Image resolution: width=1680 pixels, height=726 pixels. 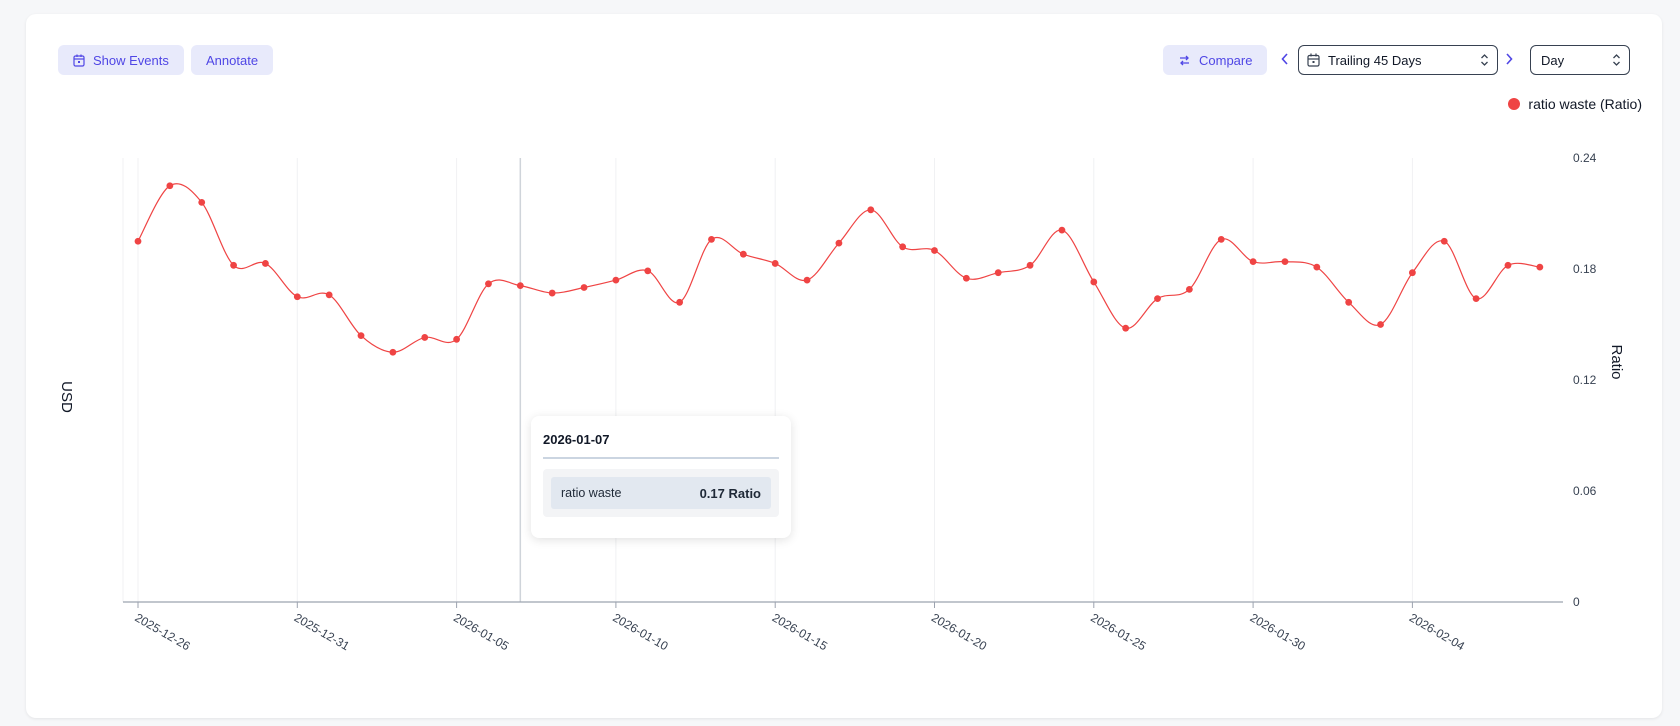 I want to click on granularity-select: Day, so click(x=1580, y=60).